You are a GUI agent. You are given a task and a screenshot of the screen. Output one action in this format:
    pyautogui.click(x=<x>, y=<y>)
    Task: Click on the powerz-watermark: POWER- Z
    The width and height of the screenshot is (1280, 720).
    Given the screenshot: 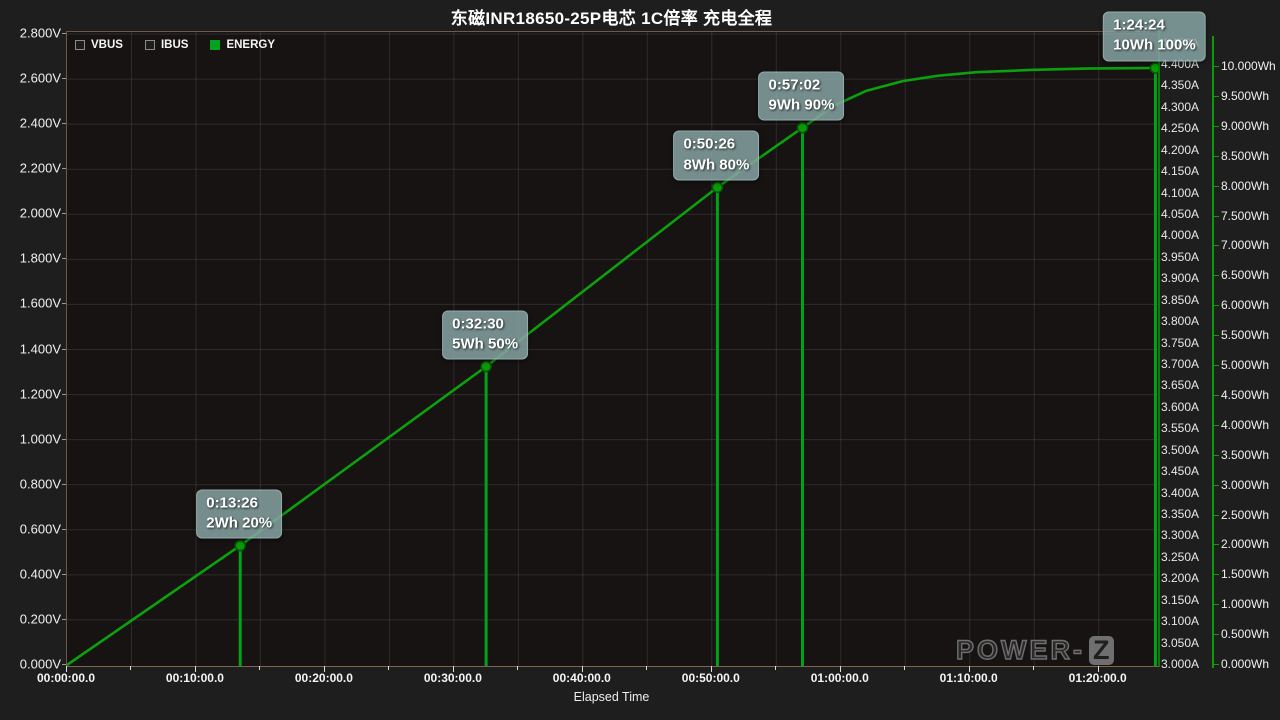 What is the action you would take?
    pyautogui.click(x=1034, y=650)
    